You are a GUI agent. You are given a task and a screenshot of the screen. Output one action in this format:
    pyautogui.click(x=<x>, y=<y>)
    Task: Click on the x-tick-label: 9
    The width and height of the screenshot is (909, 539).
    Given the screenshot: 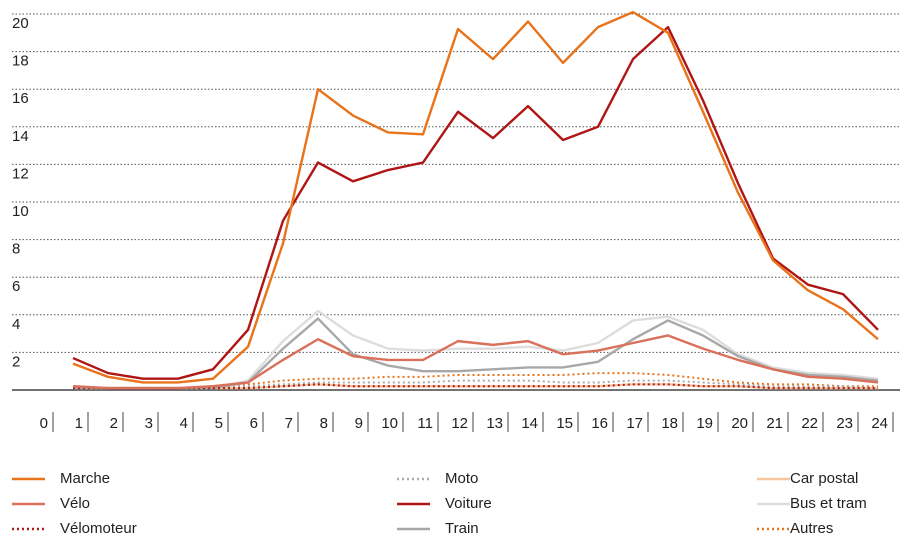 What is the action you would take?
    pyautogui.click(x=359, y=423)
    